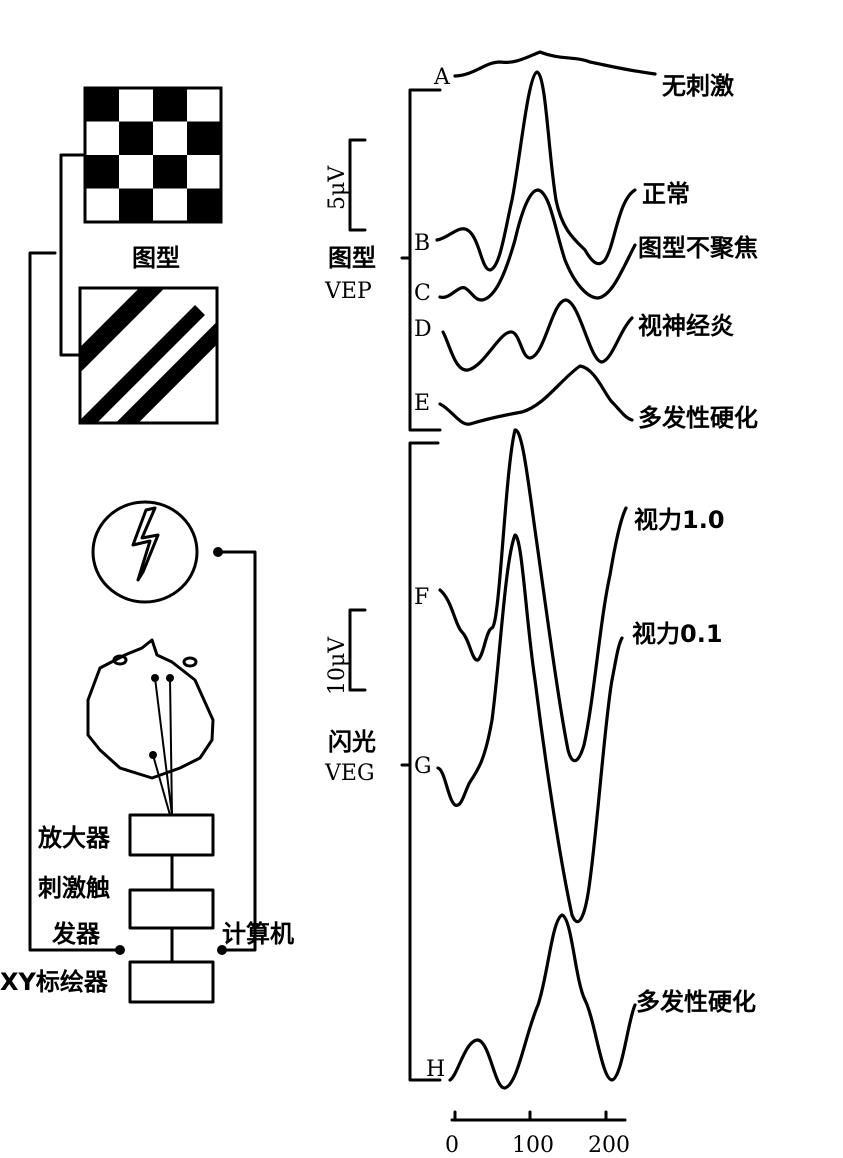 This screenshot has height=1158, width=843. What do you see at coordinates (171, 909) in the screenshot?
I see `trigger-box` at bounding box center [171, 909].